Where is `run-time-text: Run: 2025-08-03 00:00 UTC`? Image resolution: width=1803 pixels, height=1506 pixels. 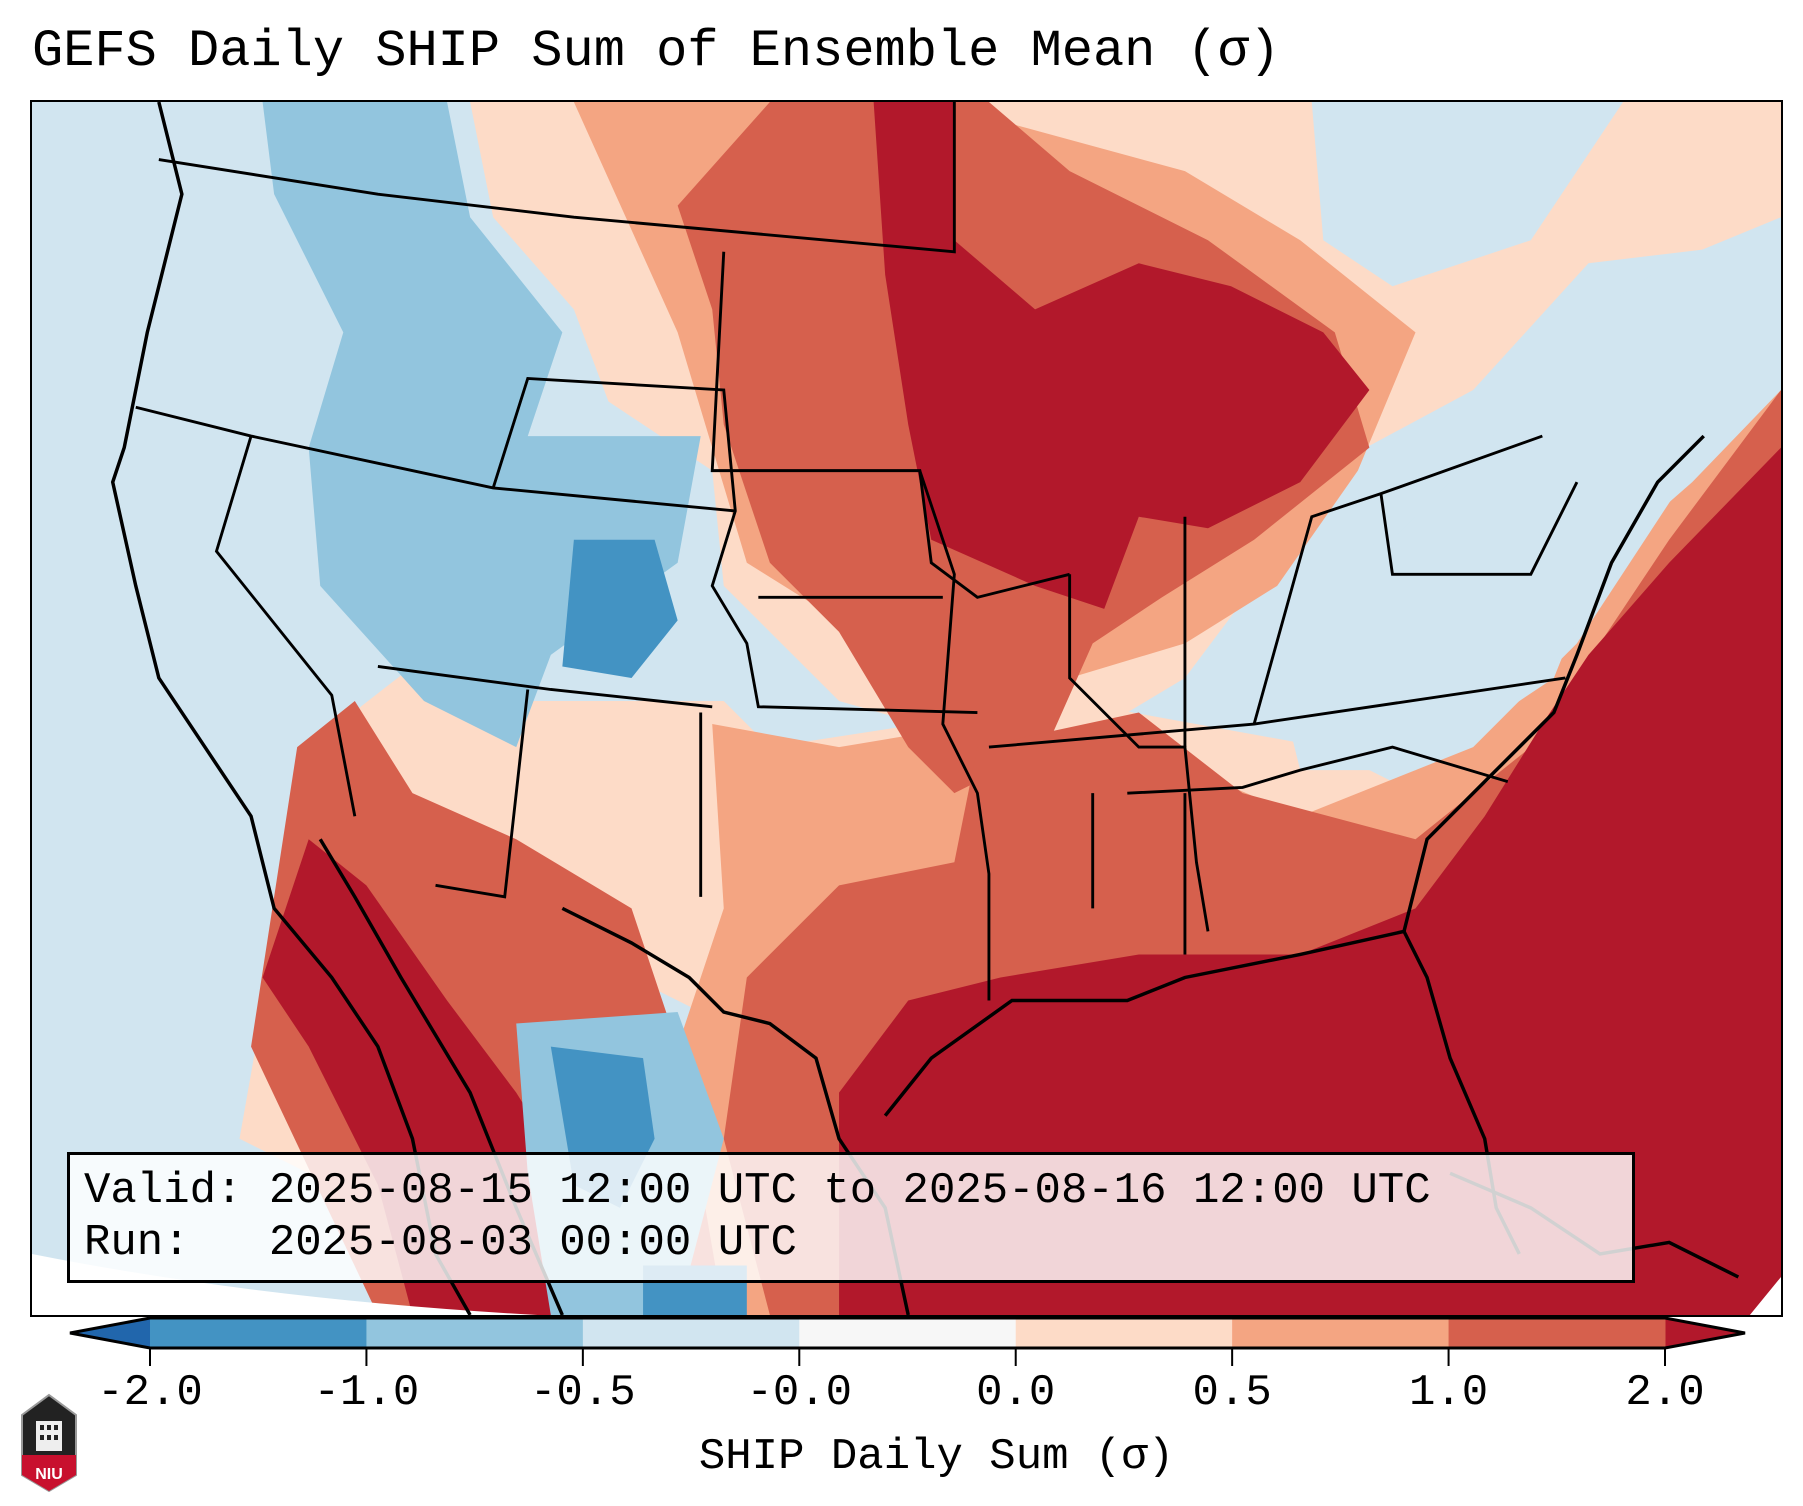 run-time-text: Run: 2025-08-03 00:00 UTC is located at coordinates (440, 1243).